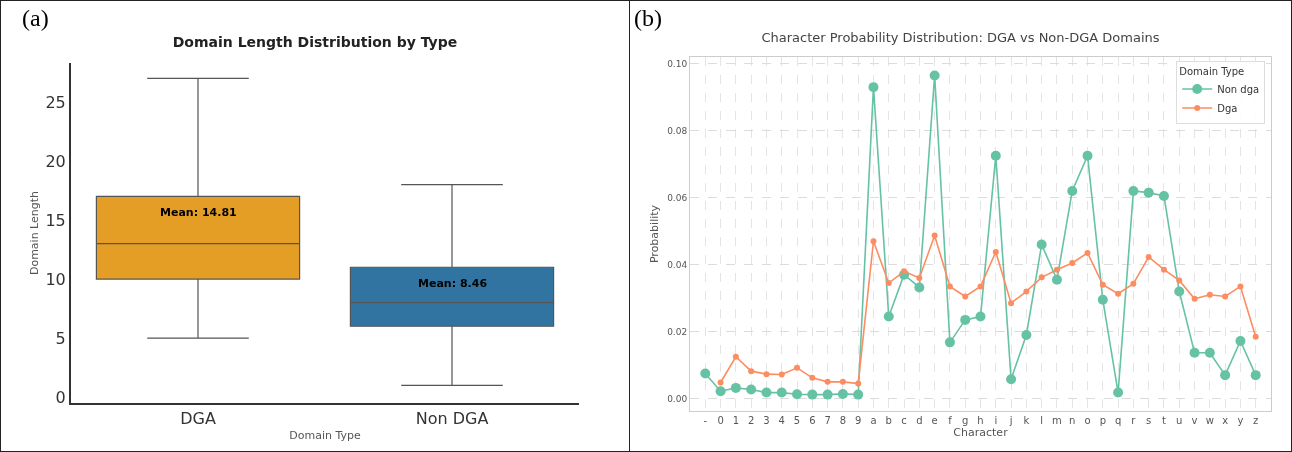 Image resolution: width=1292 pixels, height=452 pixels. I want to click on x-tick-label: f, so click(950, 420).